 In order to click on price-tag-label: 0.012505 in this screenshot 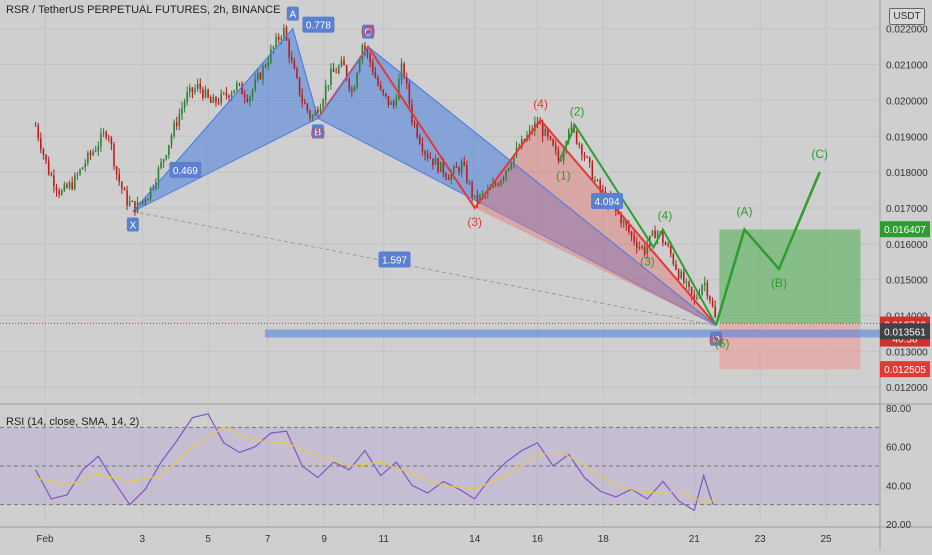, I will do `click(905, 370)`.